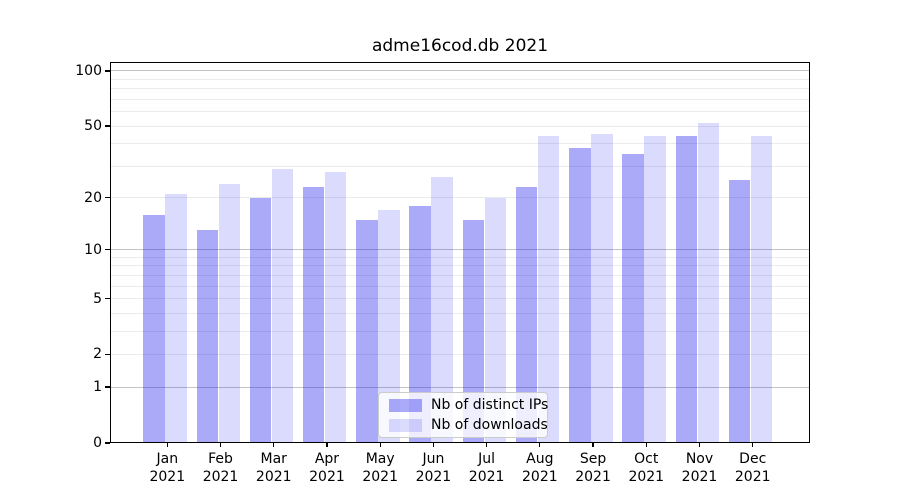  I want to click on y-tick-label-50: 50, so click(93, 126).